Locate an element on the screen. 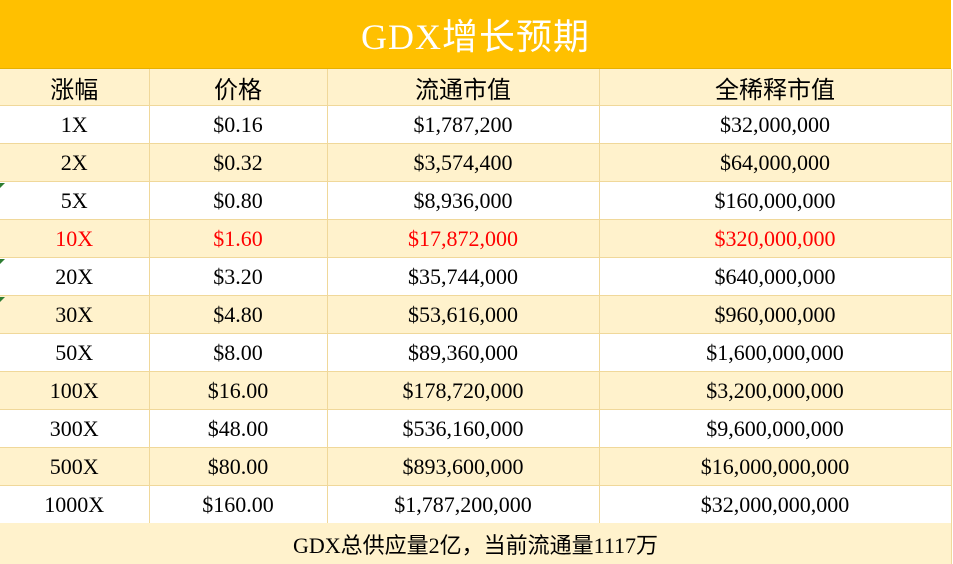 Image resolution: width=953 pixels, height=564 pixels. supply-note: GDX总供应量2亿，当前流通量1117万 is located at coordinates (476, 543).